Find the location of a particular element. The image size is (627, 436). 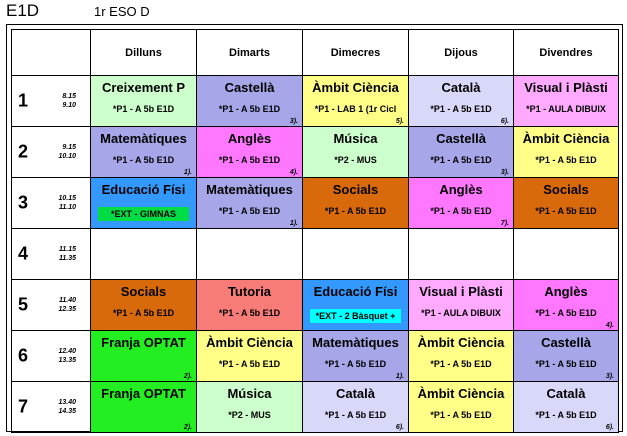

period-start-time: 9.15 is located at coordinates (69, 147).